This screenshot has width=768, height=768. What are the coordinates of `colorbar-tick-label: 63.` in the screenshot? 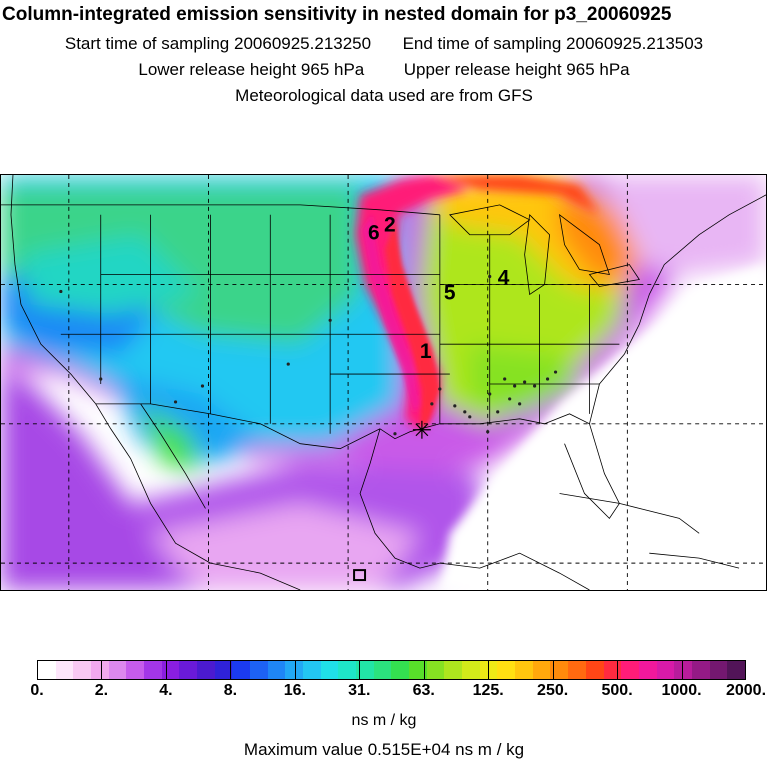 It's located at (423, 690).